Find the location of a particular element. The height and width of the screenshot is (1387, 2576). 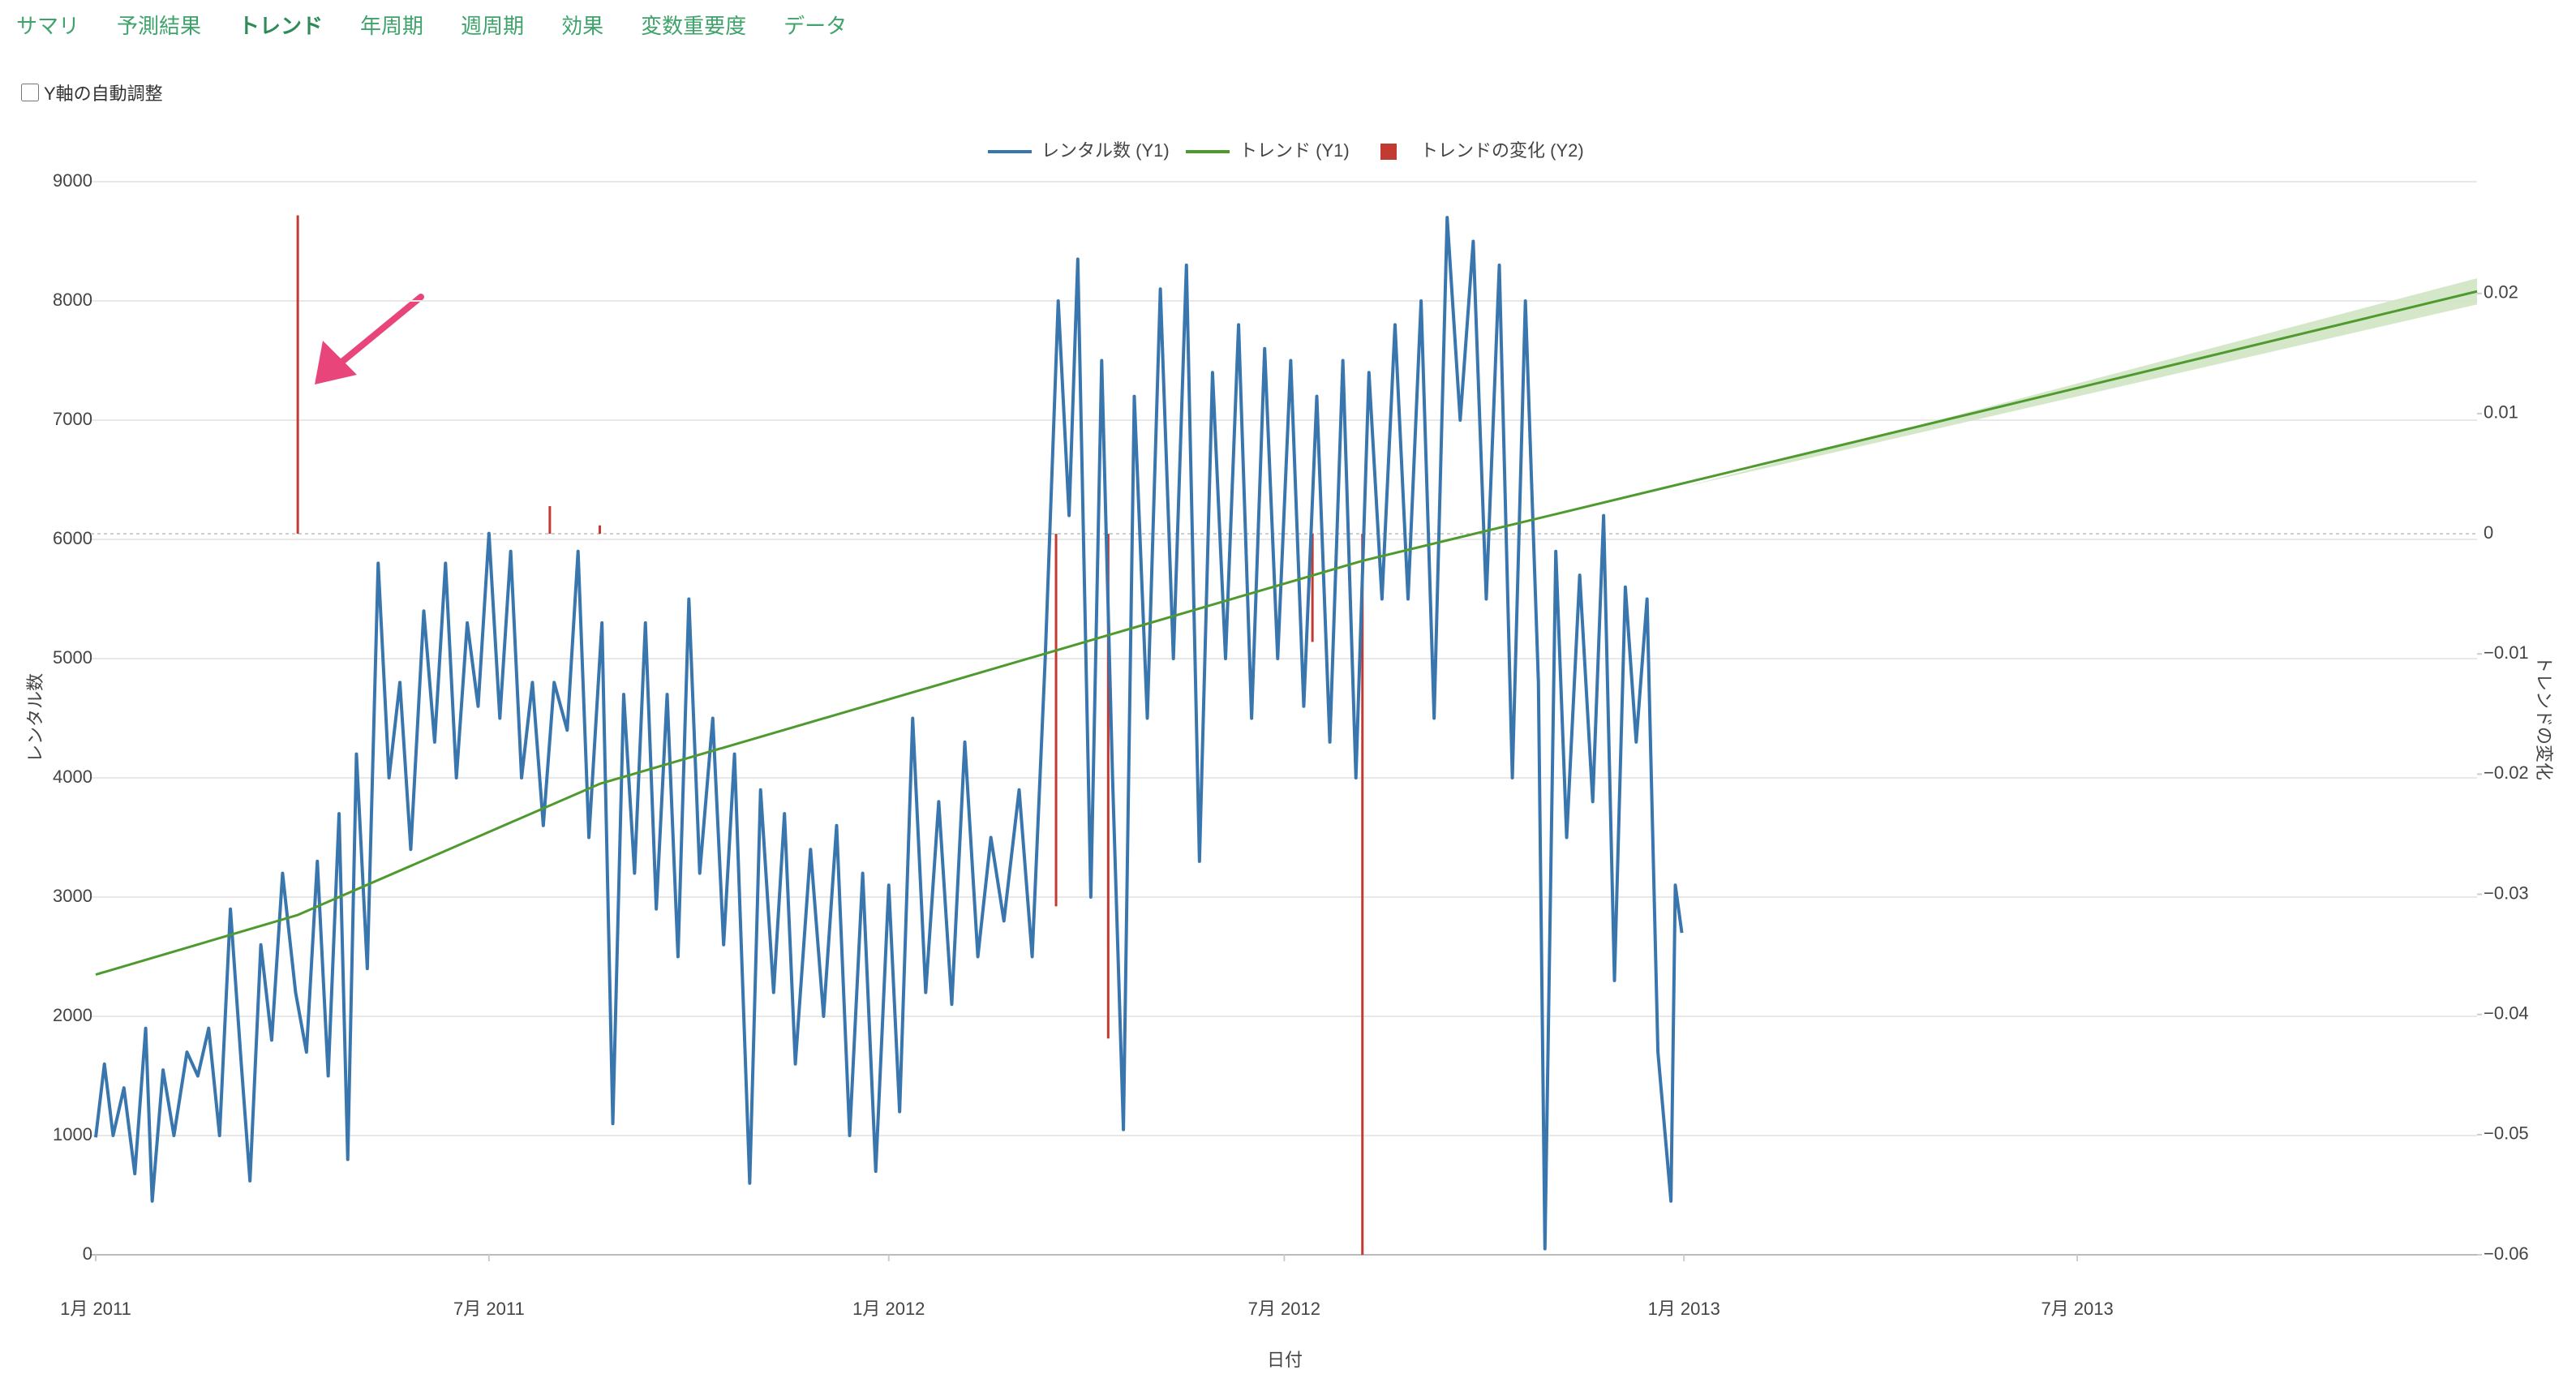

x-tick-label: 7月 2011 is located at coordinates (489, 1309).